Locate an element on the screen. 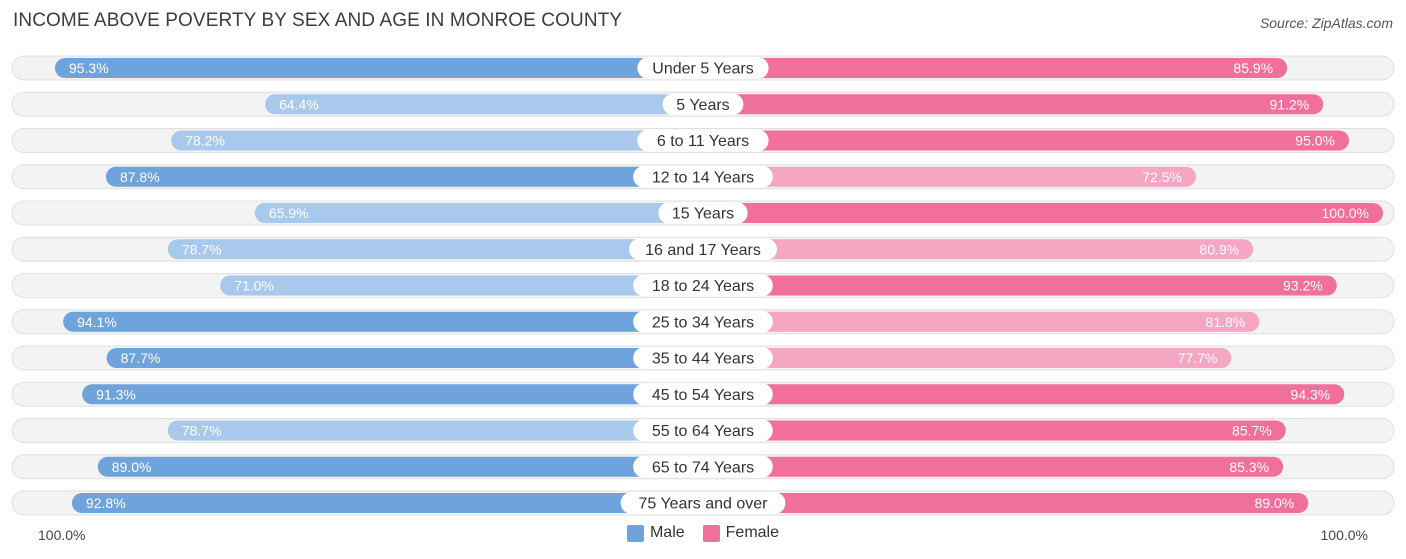  female-value-label: 85.7% is located at coordinates (1252, 431).